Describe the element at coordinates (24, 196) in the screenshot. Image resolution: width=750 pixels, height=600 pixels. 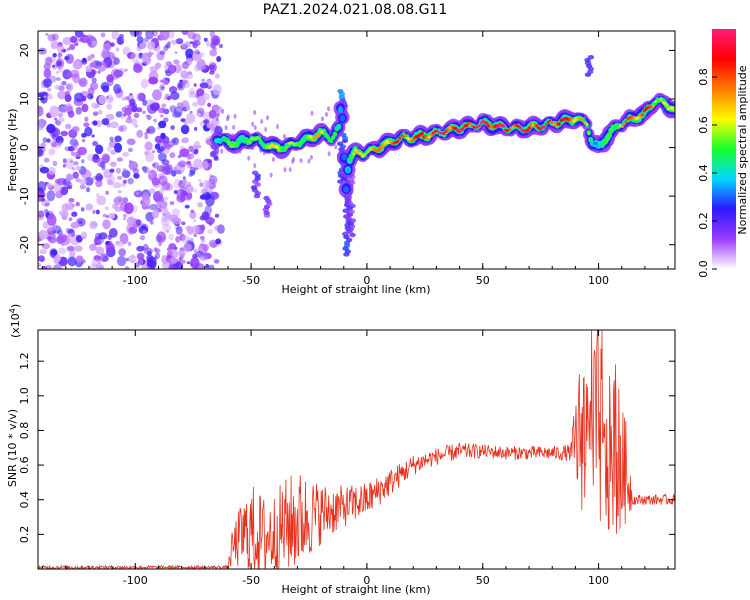
I see `y-tick-label: -10` at that location.